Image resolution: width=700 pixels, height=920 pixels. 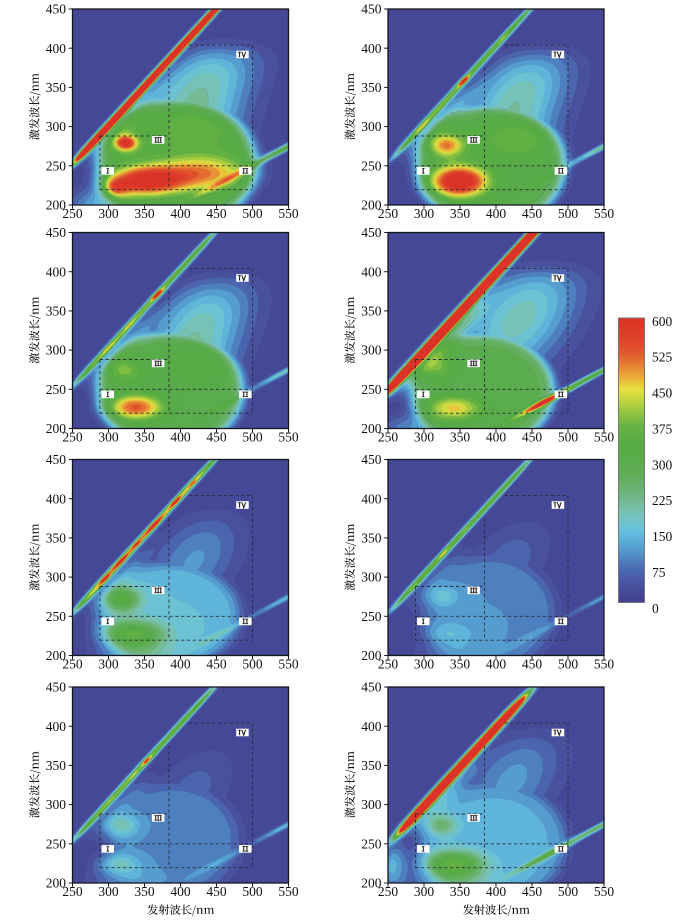 What do you see at coordinates (662, 500) in the screenshot?
I see `svg-text: 225` at bounding box center [662, 500].